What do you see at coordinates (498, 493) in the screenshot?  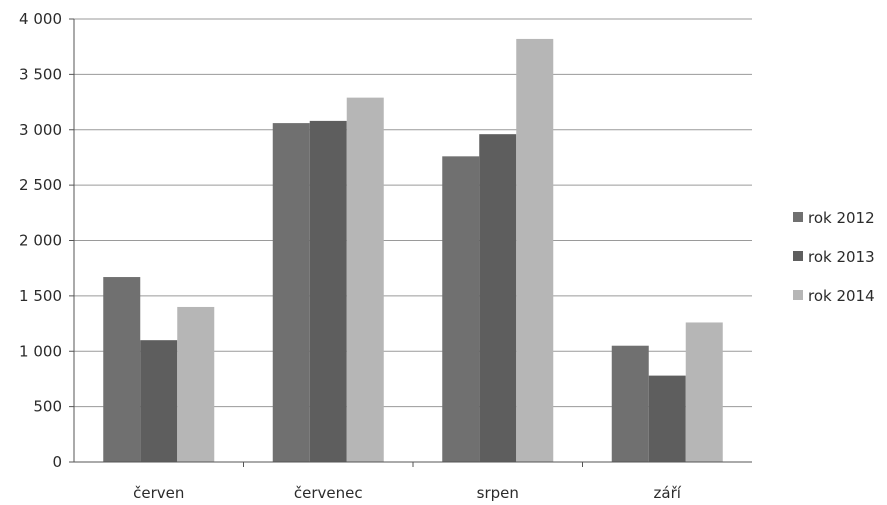 I see `x-tick-label: srpen` at bounding box center [498, 493].